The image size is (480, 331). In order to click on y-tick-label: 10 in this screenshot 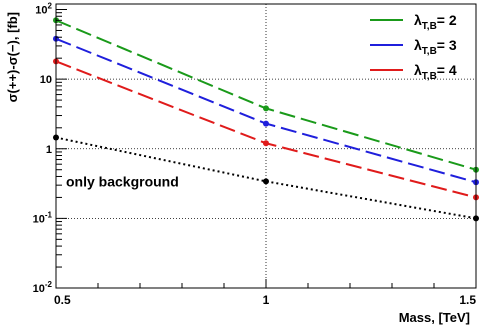, I will do `click(46, 80)`.